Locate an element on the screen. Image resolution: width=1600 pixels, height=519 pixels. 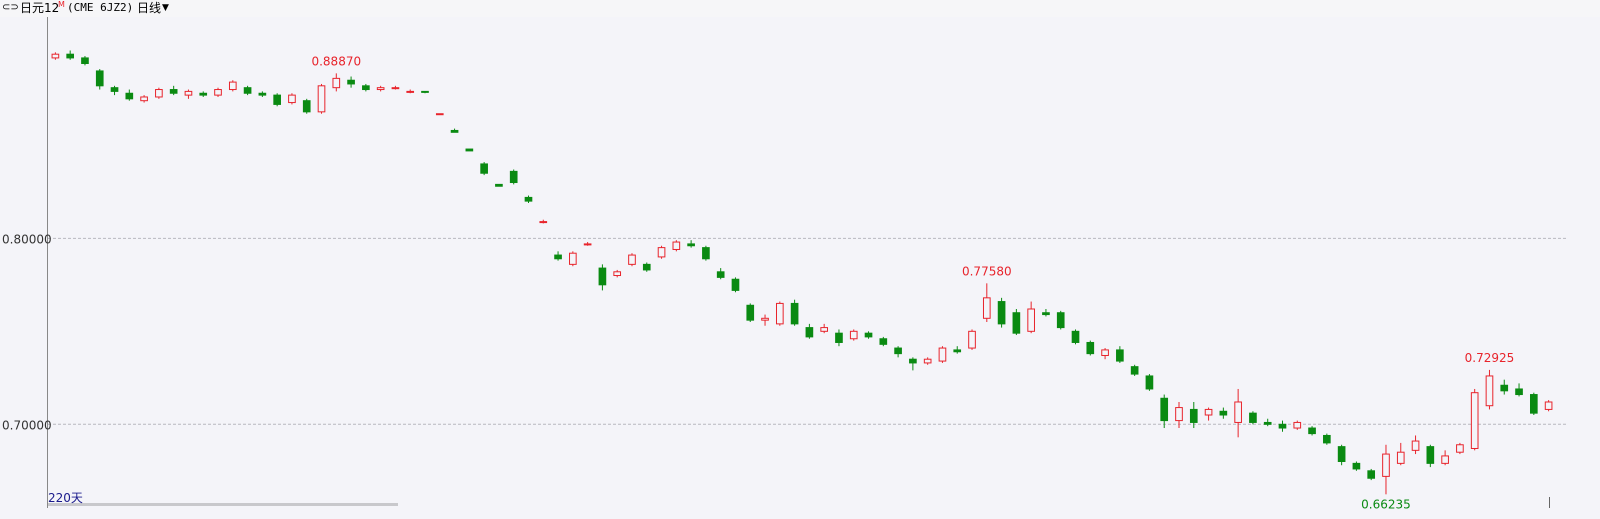
period: 日线 is located at coordinates (149, 8).